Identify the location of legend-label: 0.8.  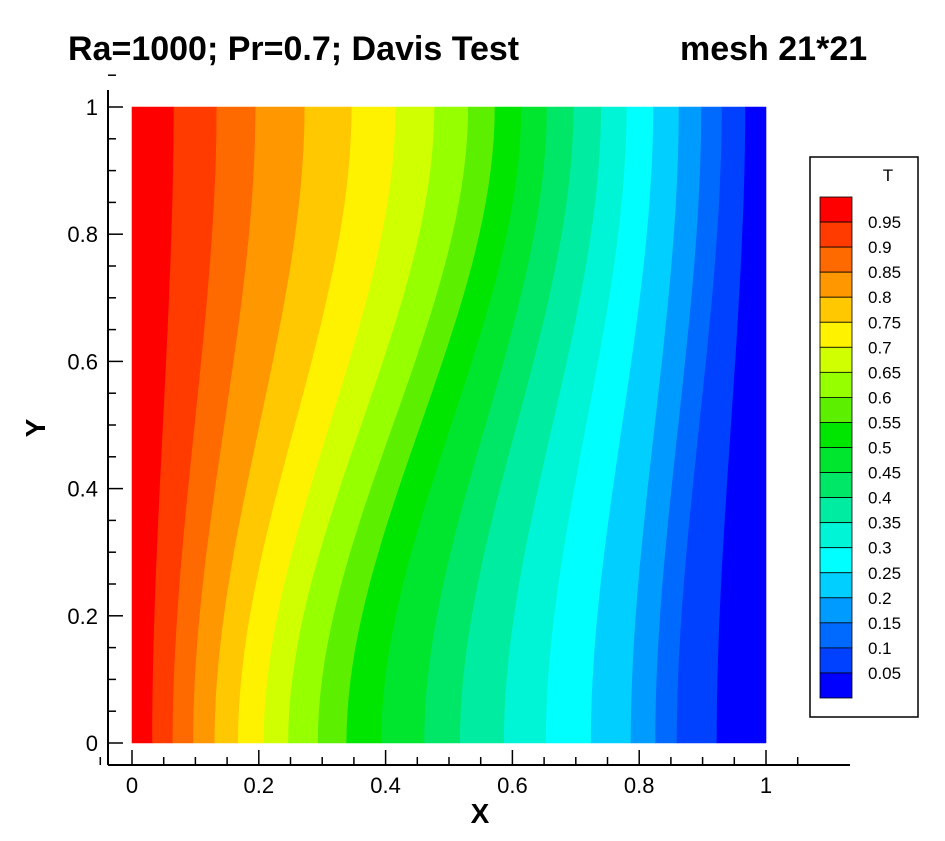
(880, 297).